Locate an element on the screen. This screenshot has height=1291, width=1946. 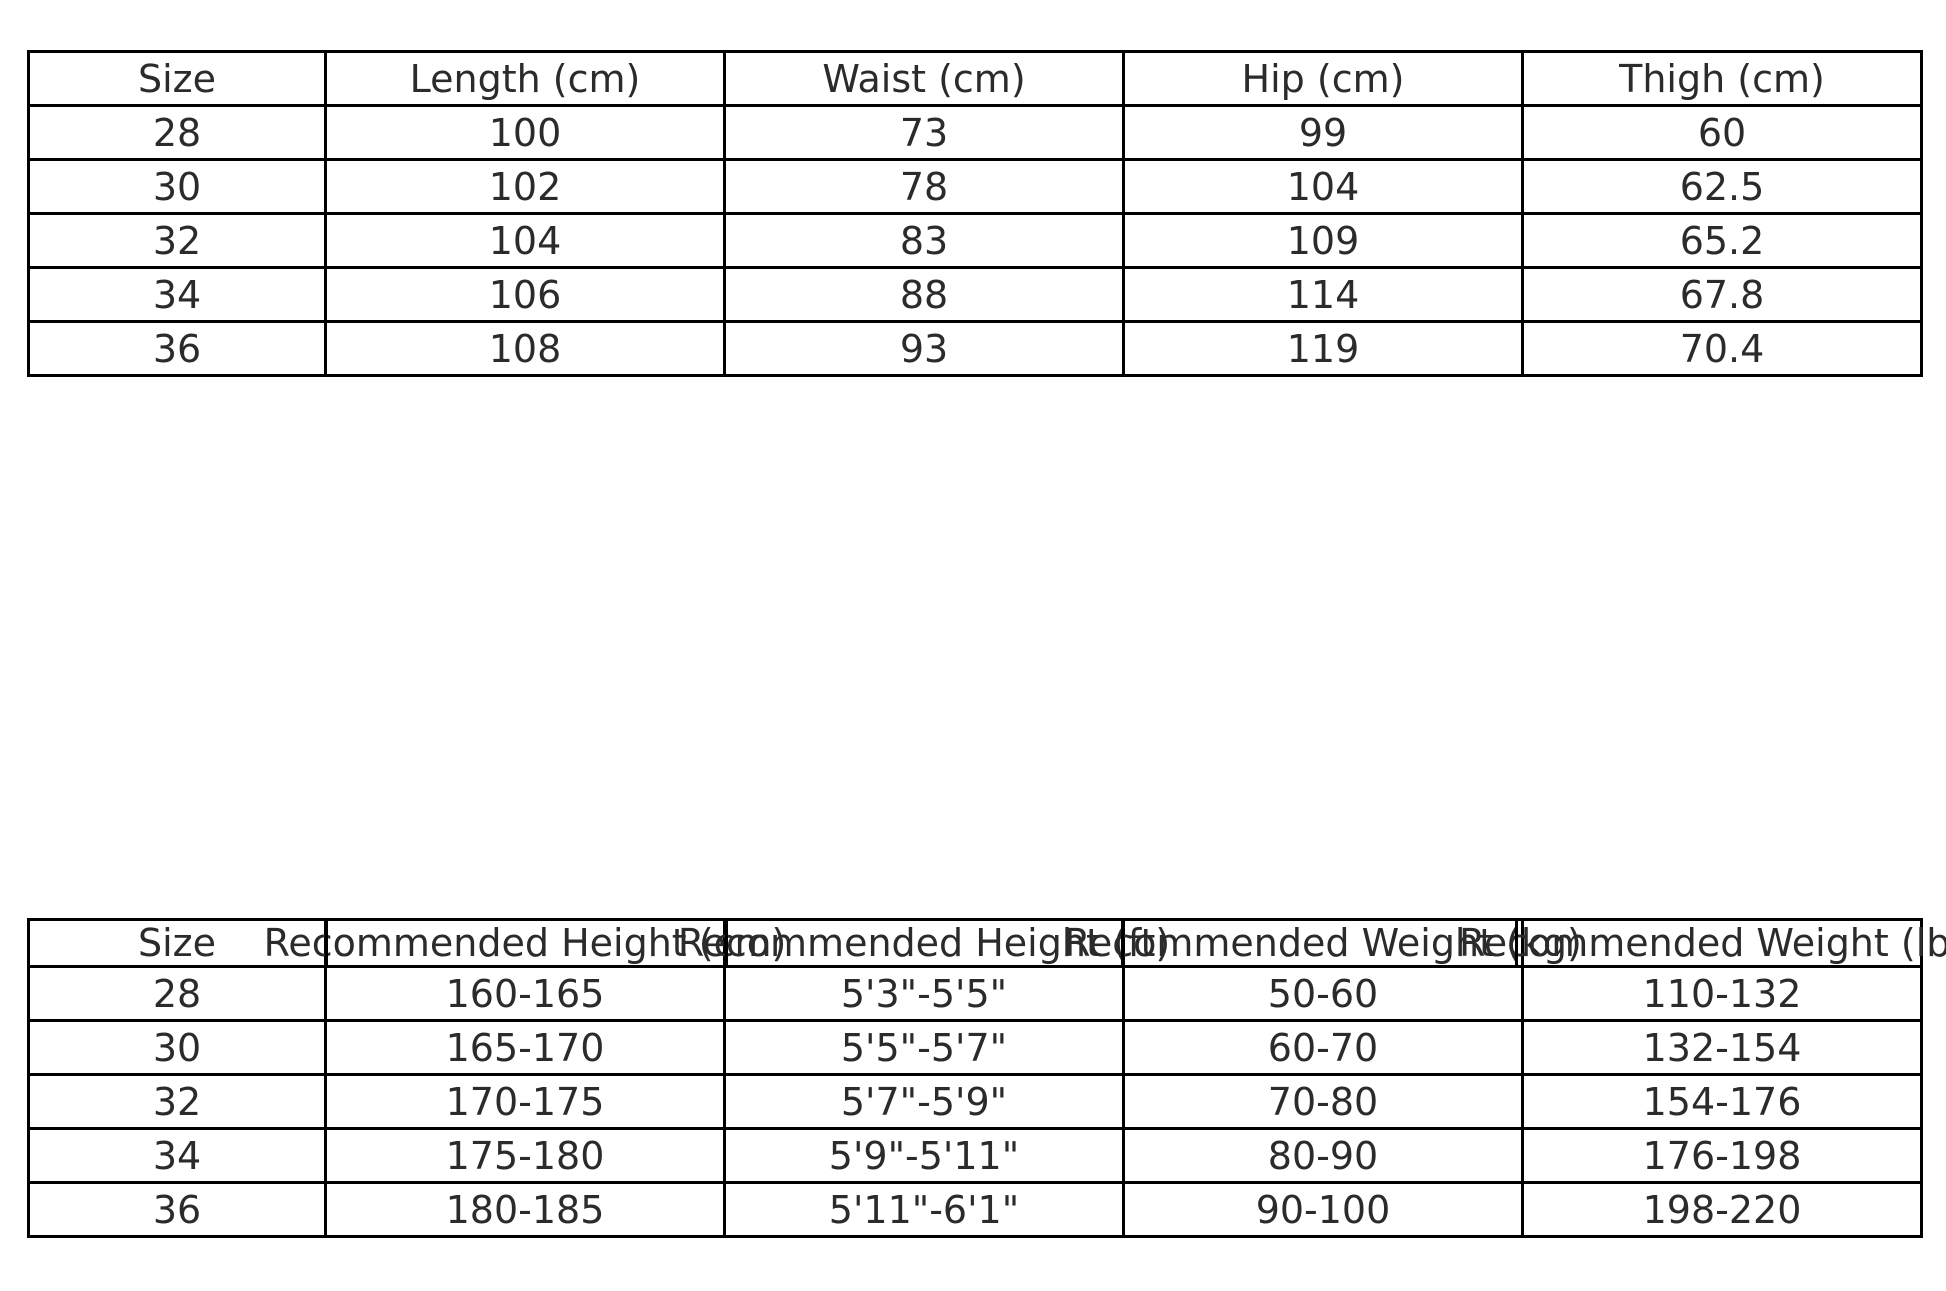
table-cell: 78 is located at coordinates (924, 186).